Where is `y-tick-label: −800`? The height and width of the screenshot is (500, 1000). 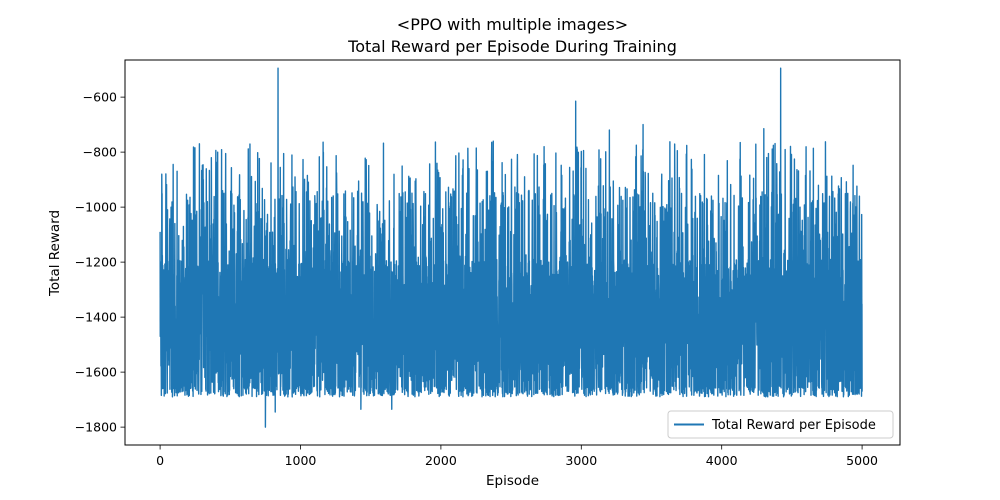 y-tick-label: −800 is located at coordinates (100, 152).